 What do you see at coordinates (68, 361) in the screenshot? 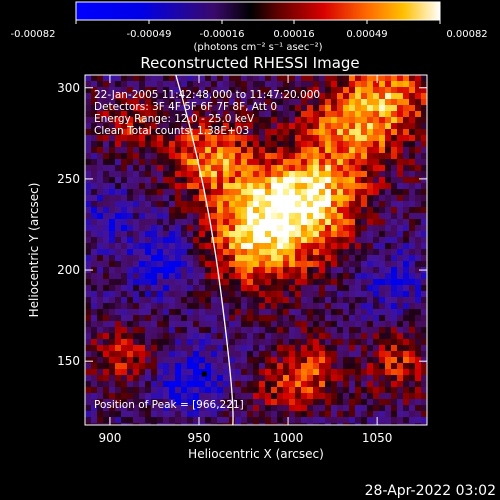
I see `y-tick-label: 150` at bounding box center [68, 361].